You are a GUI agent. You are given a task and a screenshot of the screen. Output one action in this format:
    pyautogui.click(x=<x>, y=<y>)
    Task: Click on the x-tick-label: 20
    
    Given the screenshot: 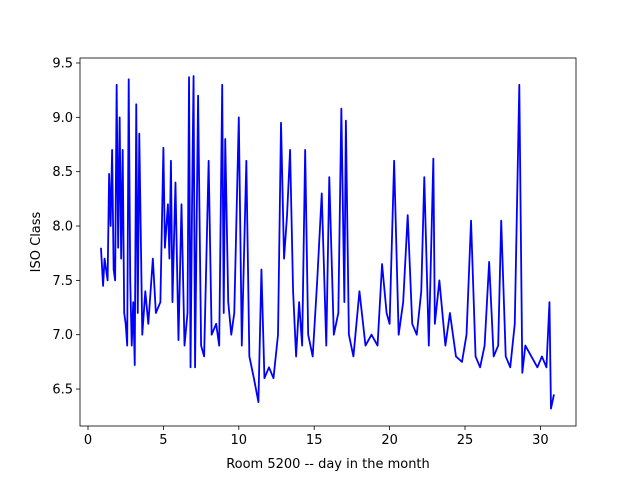 What is the action you would take?
    pyautogui.click(x=389, y=440)
    